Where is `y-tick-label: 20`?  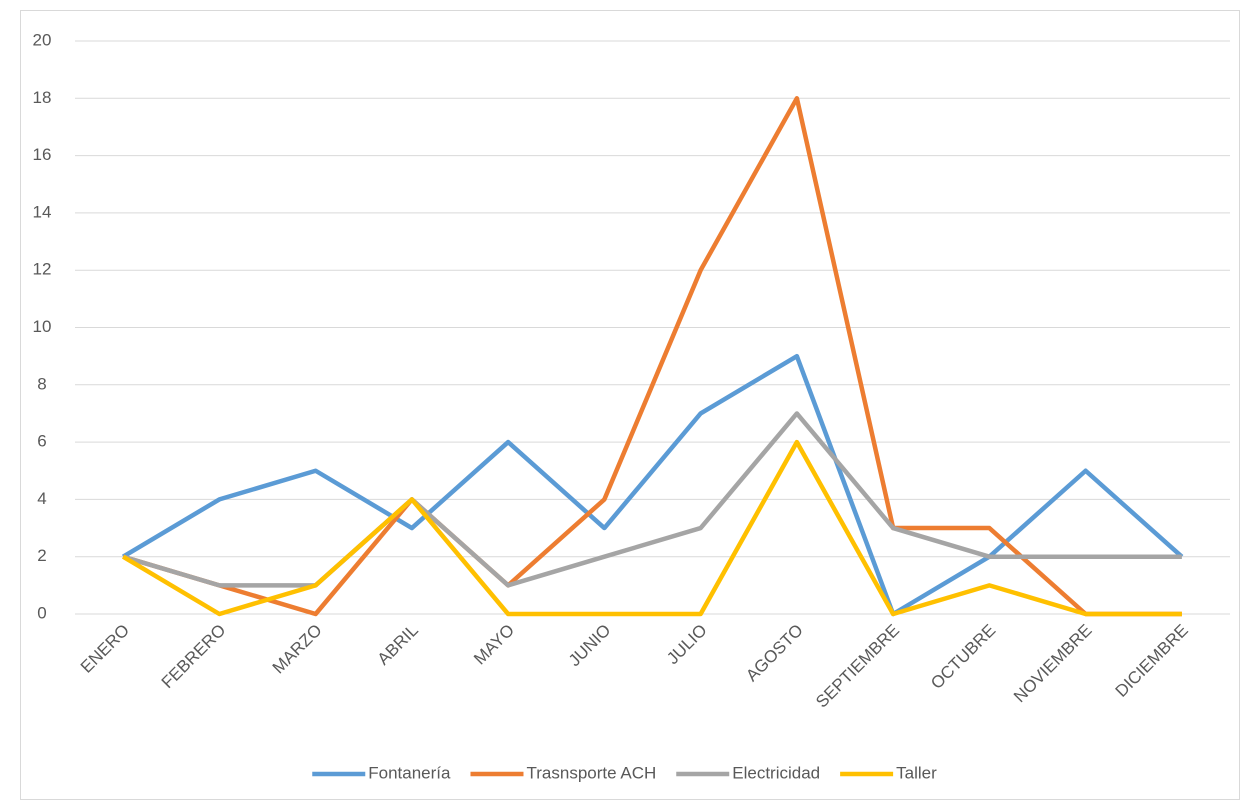 y-tick-label: 20 is located at coordinates (42, 39).